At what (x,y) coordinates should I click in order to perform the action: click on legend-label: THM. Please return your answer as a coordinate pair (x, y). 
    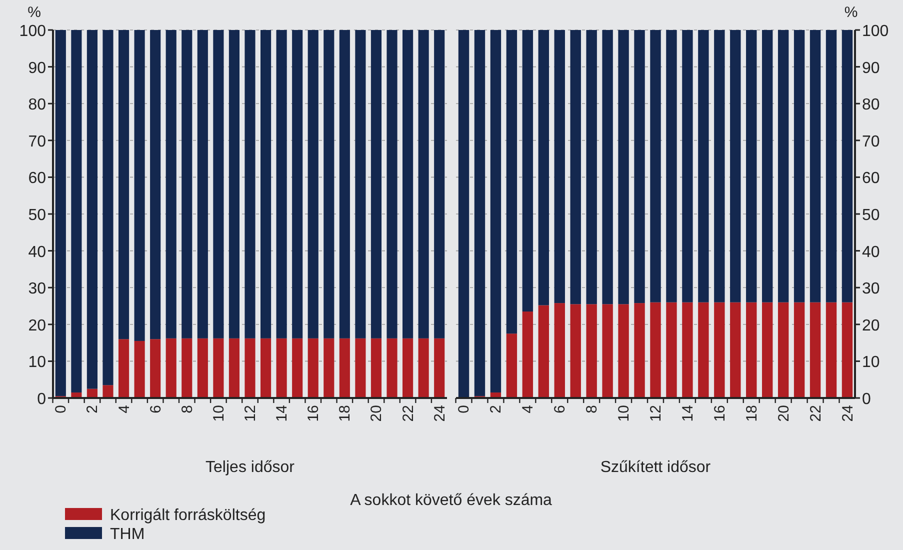
    Looking at the image, I should click on (127, 534).